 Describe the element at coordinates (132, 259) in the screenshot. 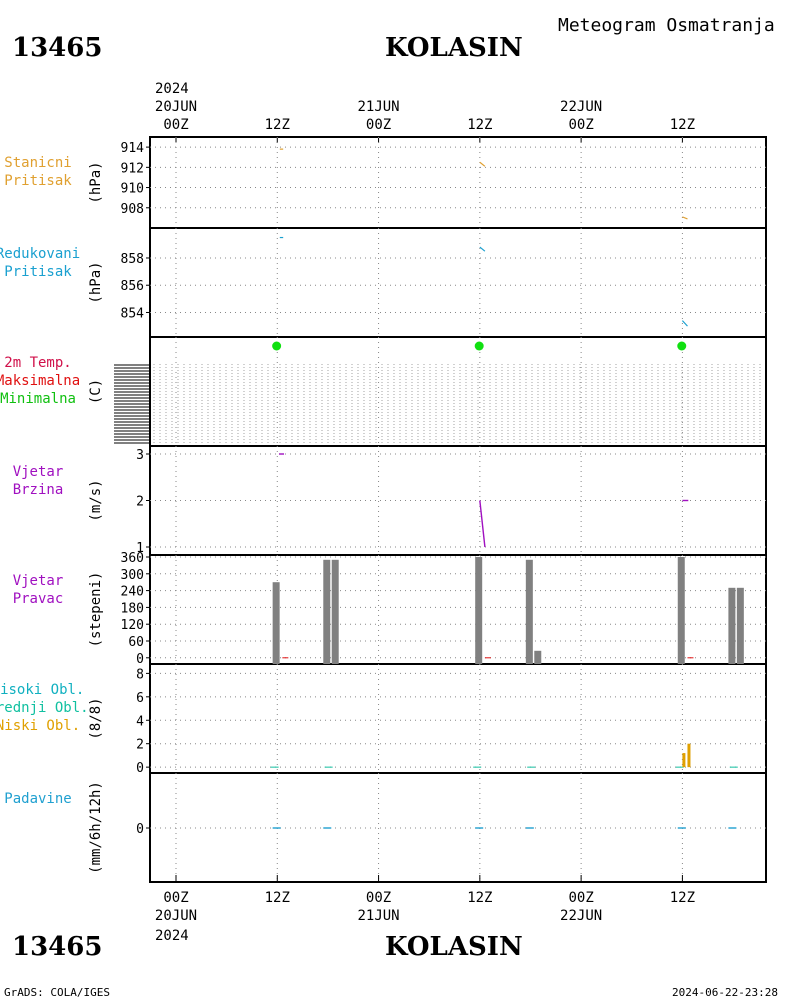

I see `y-tick-label: 858` at that location.